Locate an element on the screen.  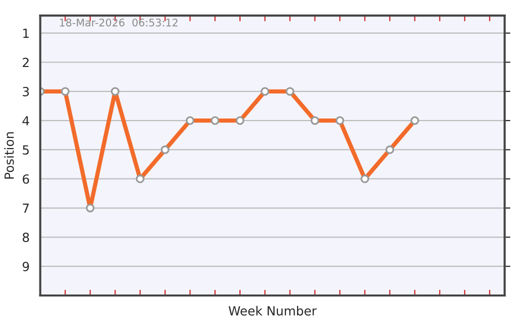
y-tick-label: 6 is located at coordinates (26, 179).